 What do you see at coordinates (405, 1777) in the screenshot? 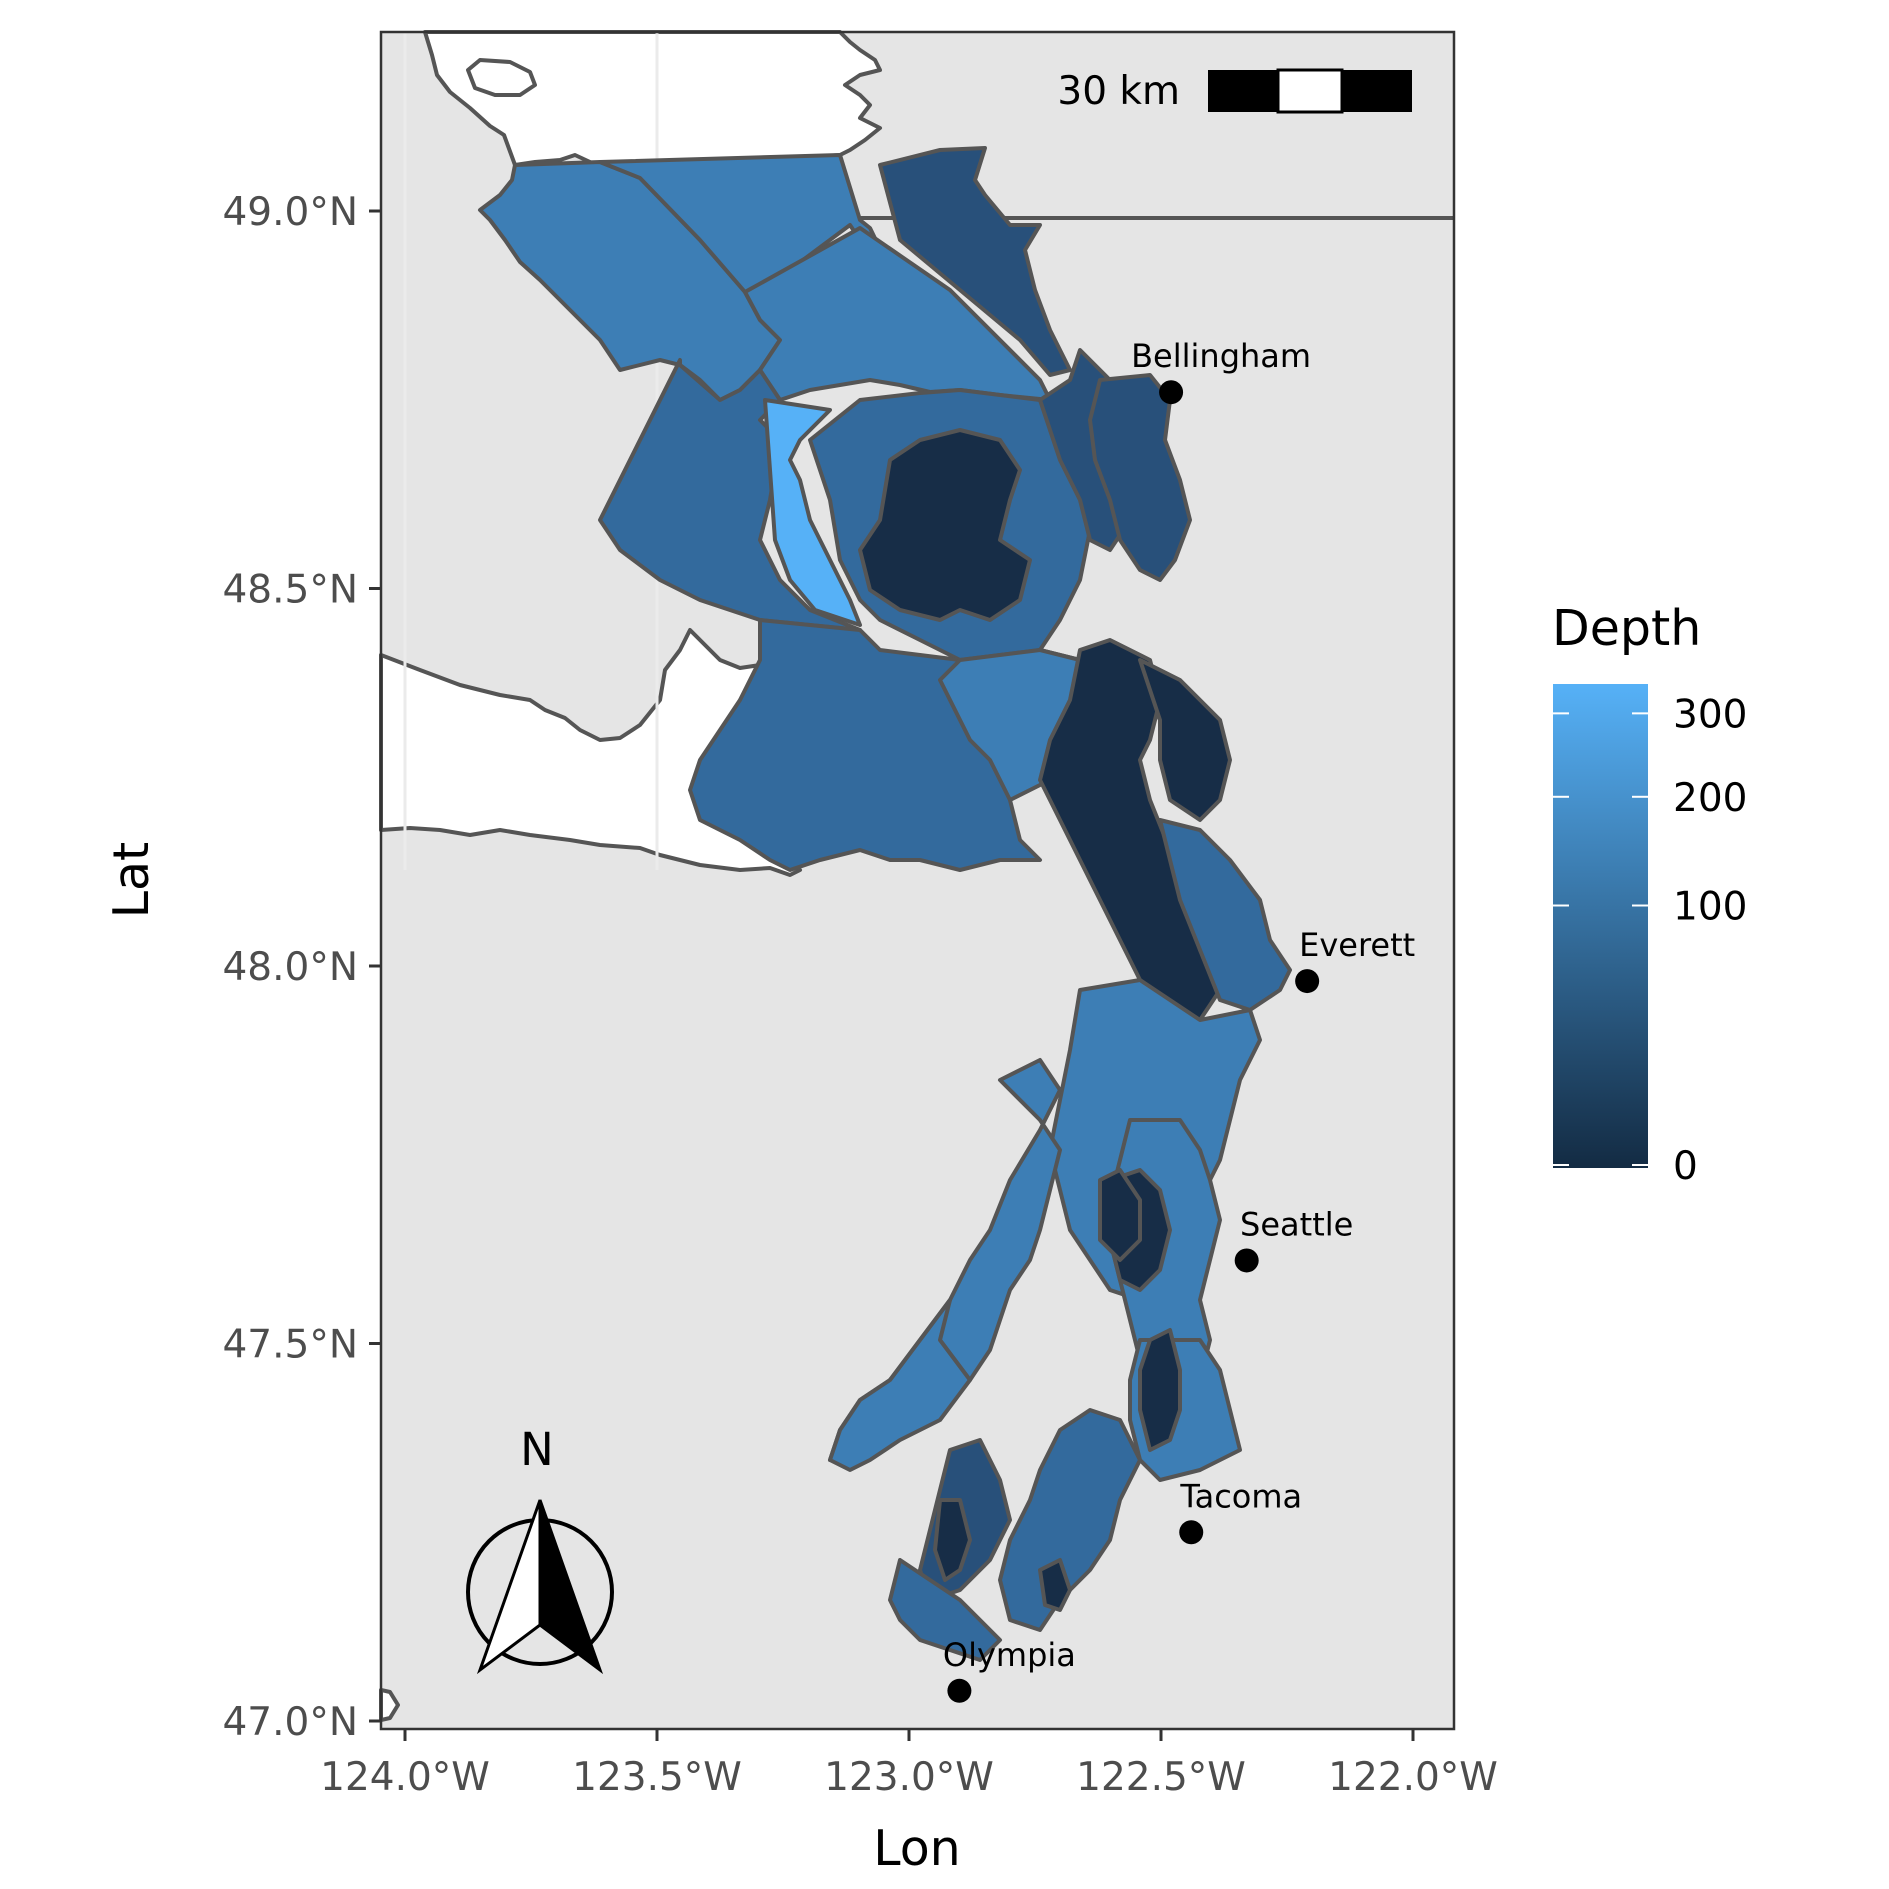
I see `x-axis-tick-label: 124.0°W` at bounding box center [405, 1777].